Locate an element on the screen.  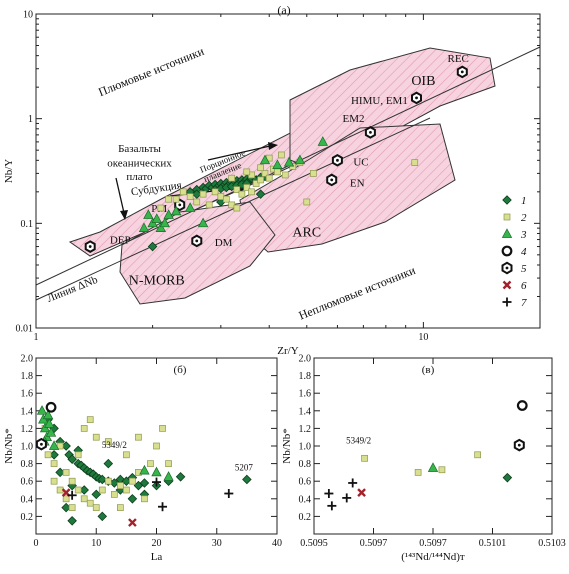
y-tick-label: 0.2 is located at coordinates (27, 517).